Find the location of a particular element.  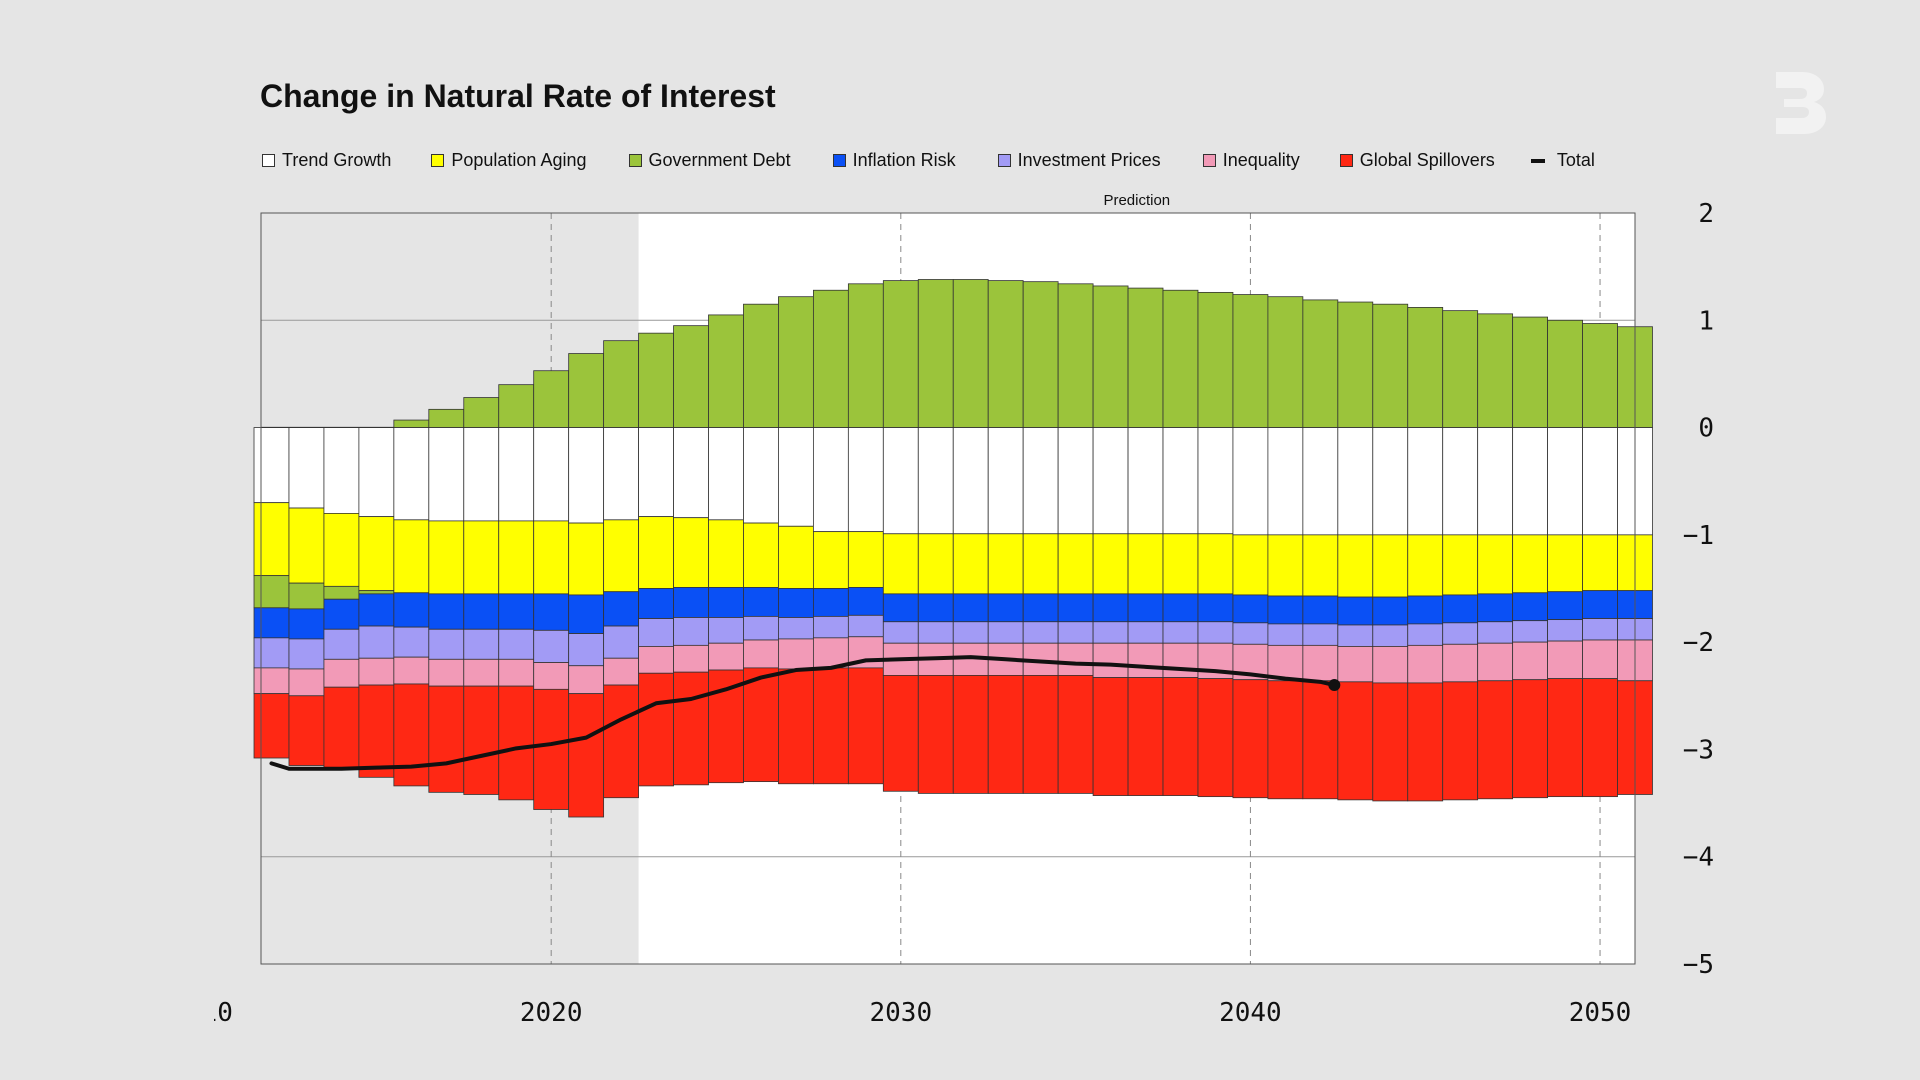

bar-inflation-2039 is located at coordinates (1215, 608).